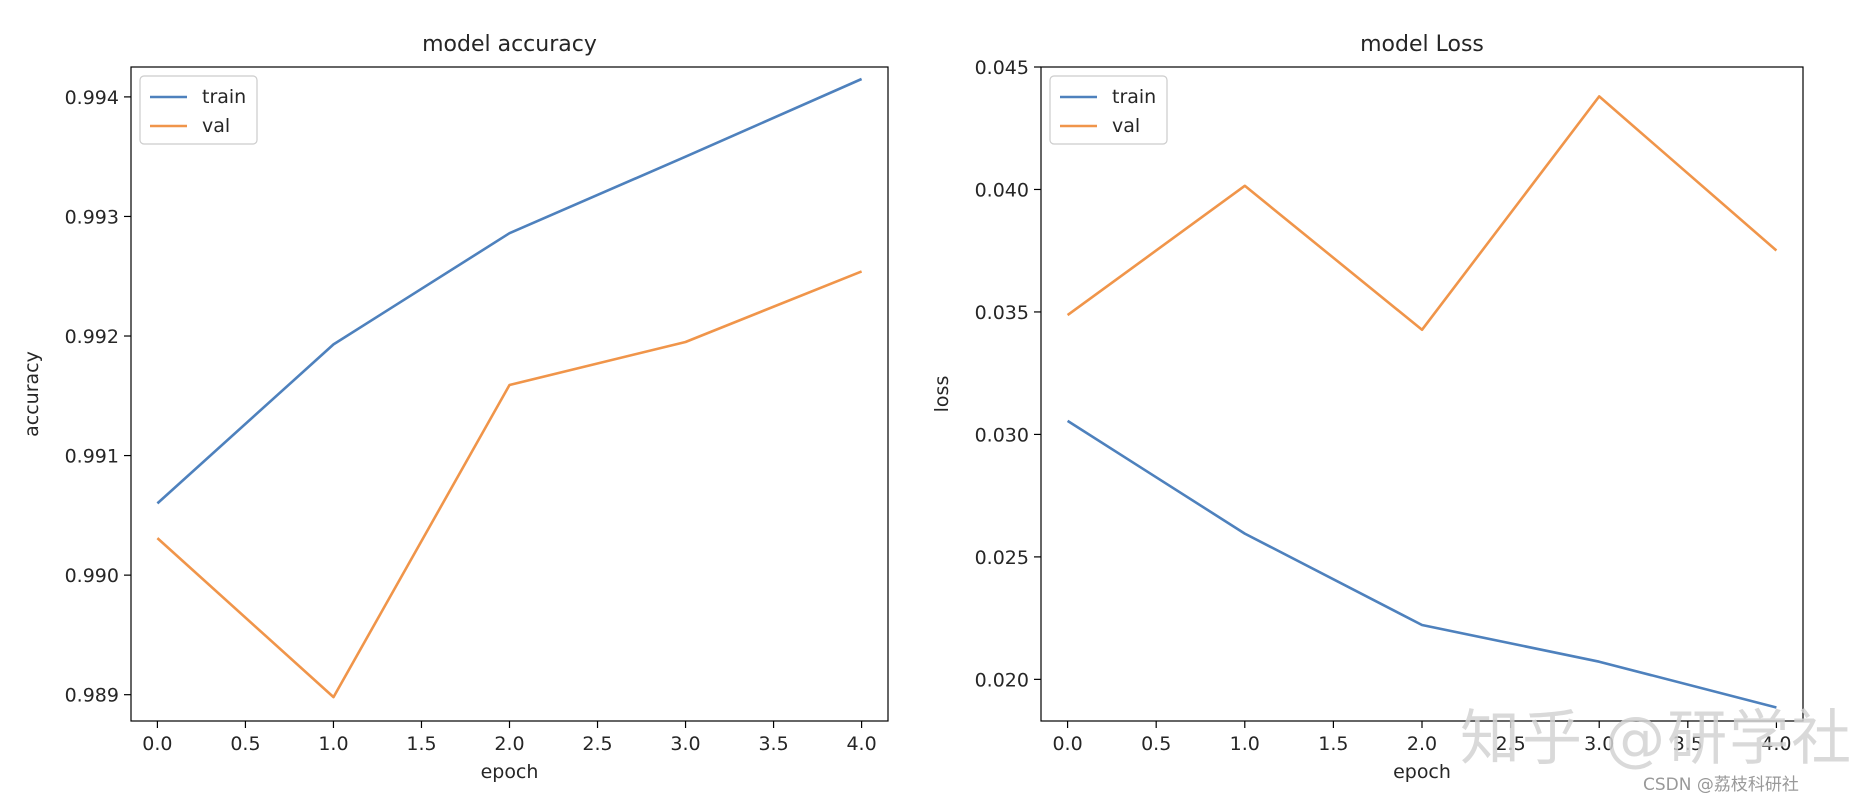 Image resolution: width=1849 pixels, height=801 pixels. Describe the element at coordinates (92, 98) in the screenshot. I see `y-tick-label: 0.994` at that location.